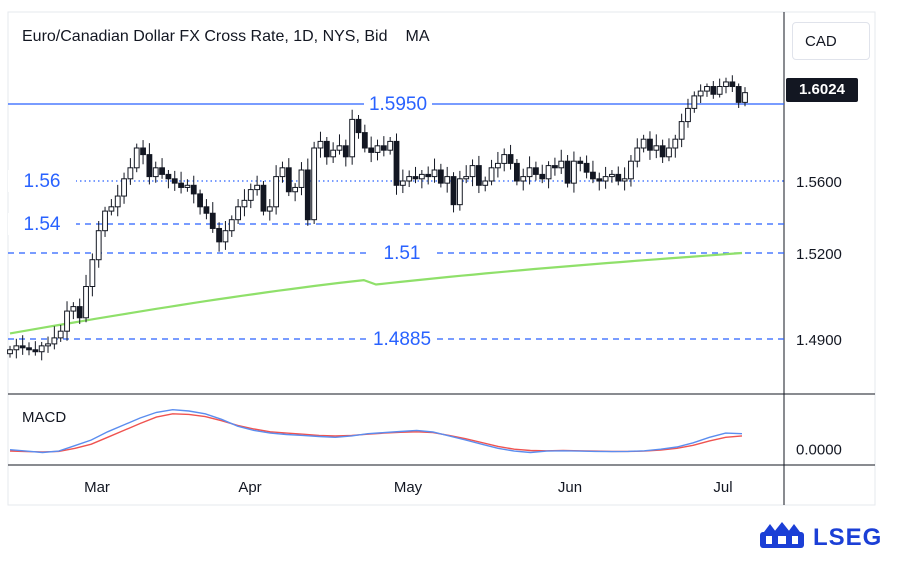 The image size is (900, 561). What do you see at coordinates (831, 41) in the screenshot?
I see `currency-selector: CAD` at bounding box center [831, 41].